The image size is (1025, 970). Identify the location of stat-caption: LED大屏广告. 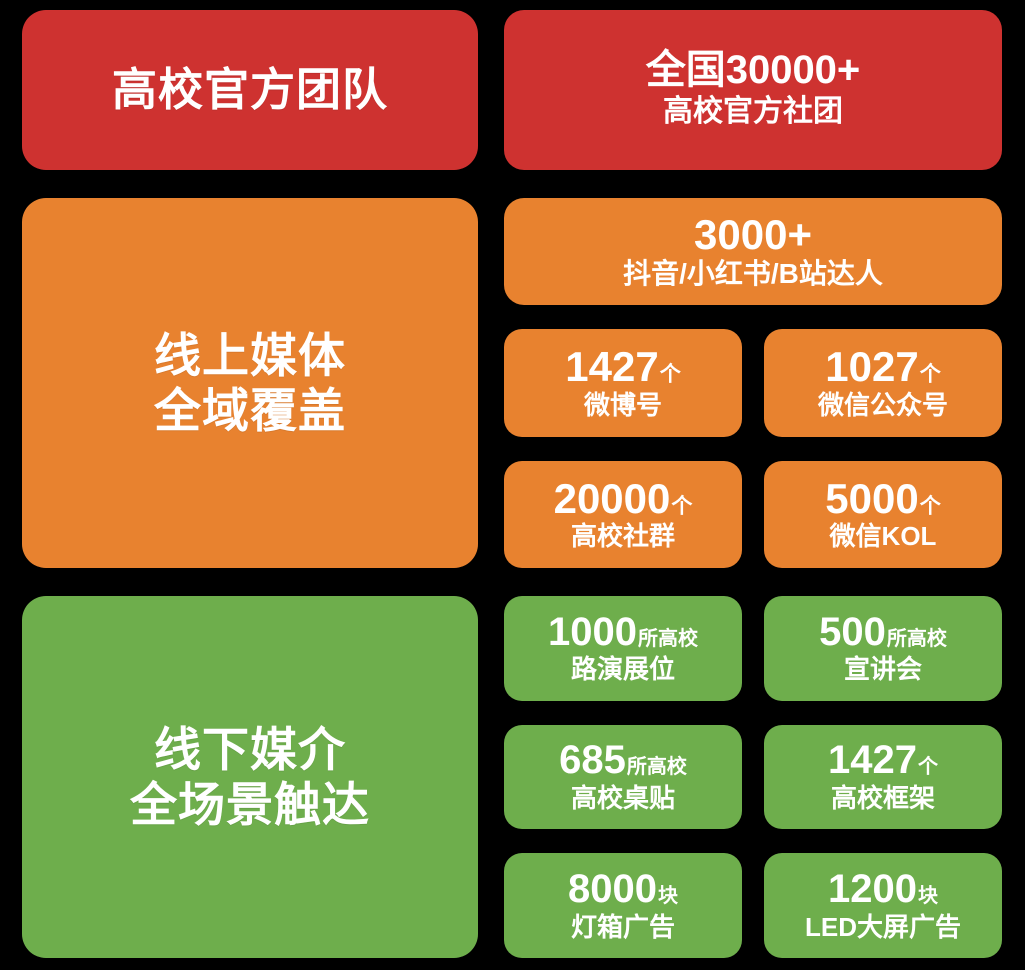
(882, 926).